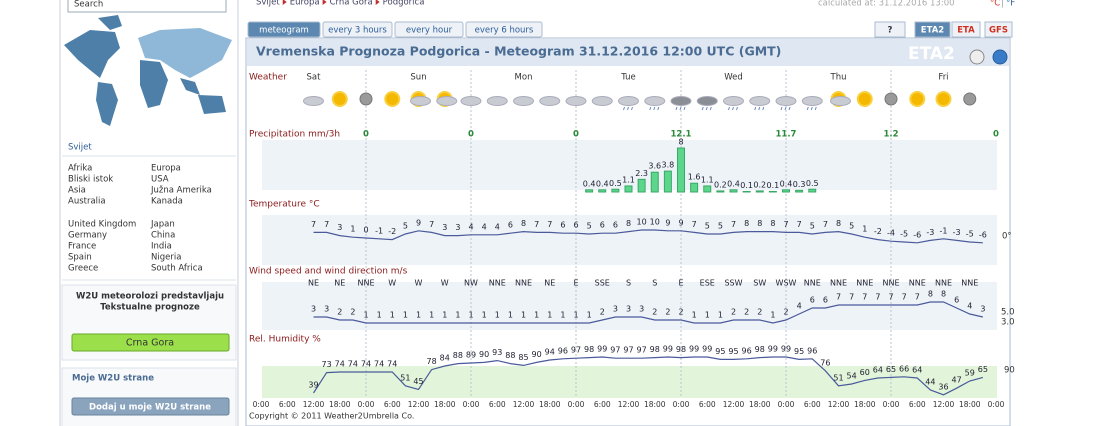  I want to click on country-link: China, so click(163, 236).